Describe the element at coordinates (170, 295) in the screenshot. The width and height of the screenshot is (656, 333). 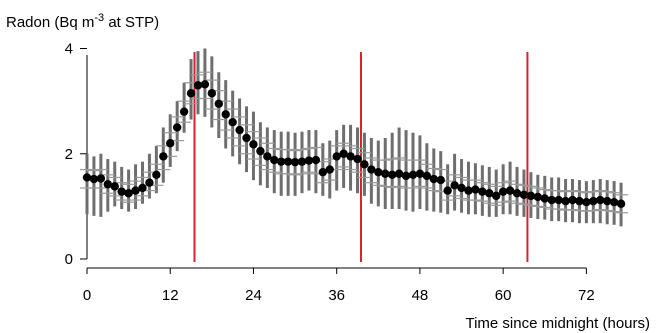
I see `x-tick-label: 12` at that location.